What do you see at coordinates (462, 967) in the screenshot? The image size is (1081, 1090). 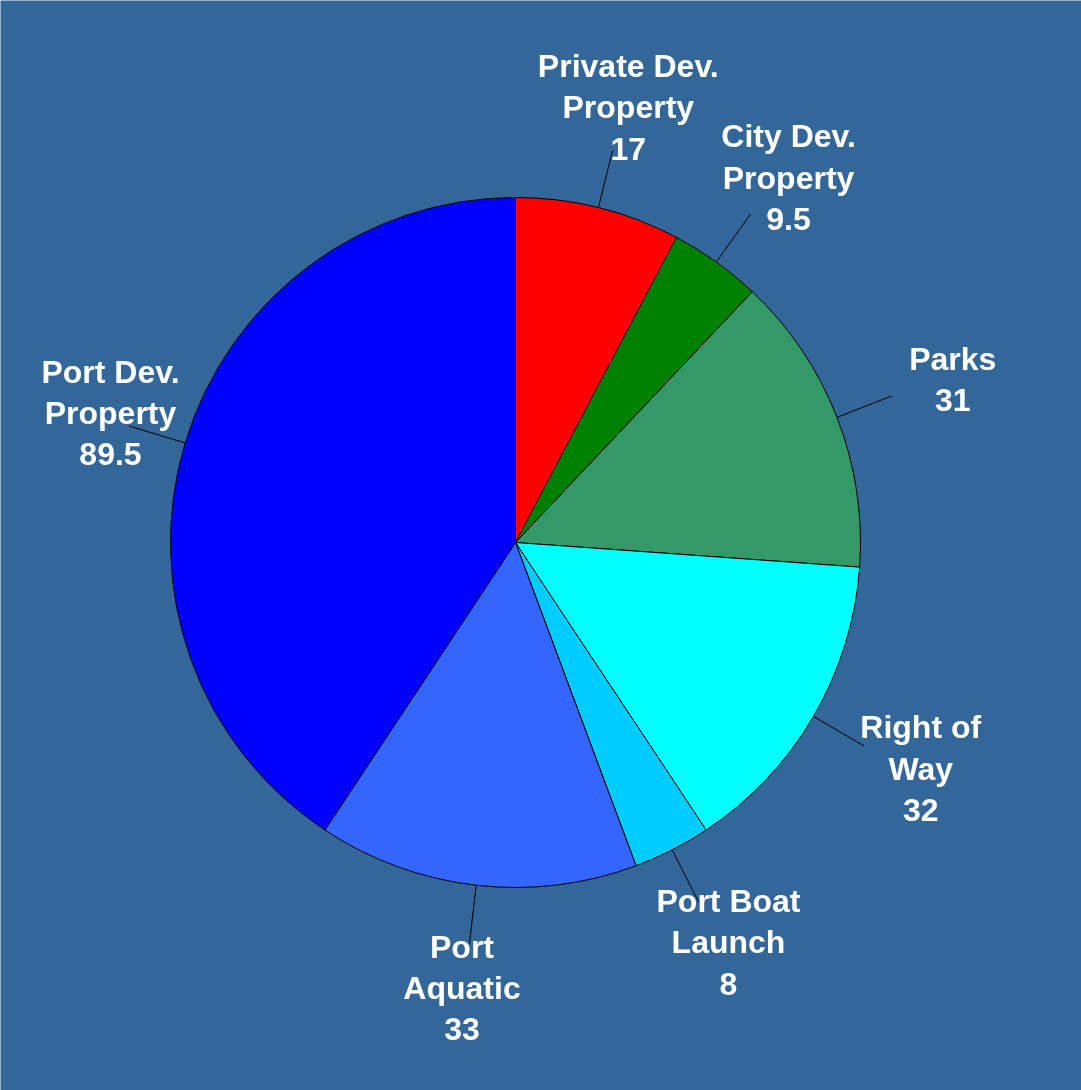 I see `slice-label: Port Aquatic` at bounding box center [462, 967].